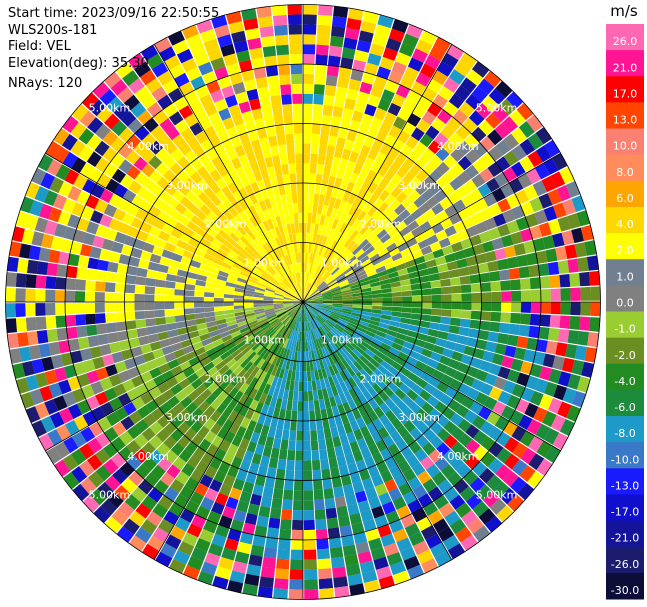 The width and height of the screenshot is (647, 607). I want to click on colorbar-unit: m/s, so click(624, 11).